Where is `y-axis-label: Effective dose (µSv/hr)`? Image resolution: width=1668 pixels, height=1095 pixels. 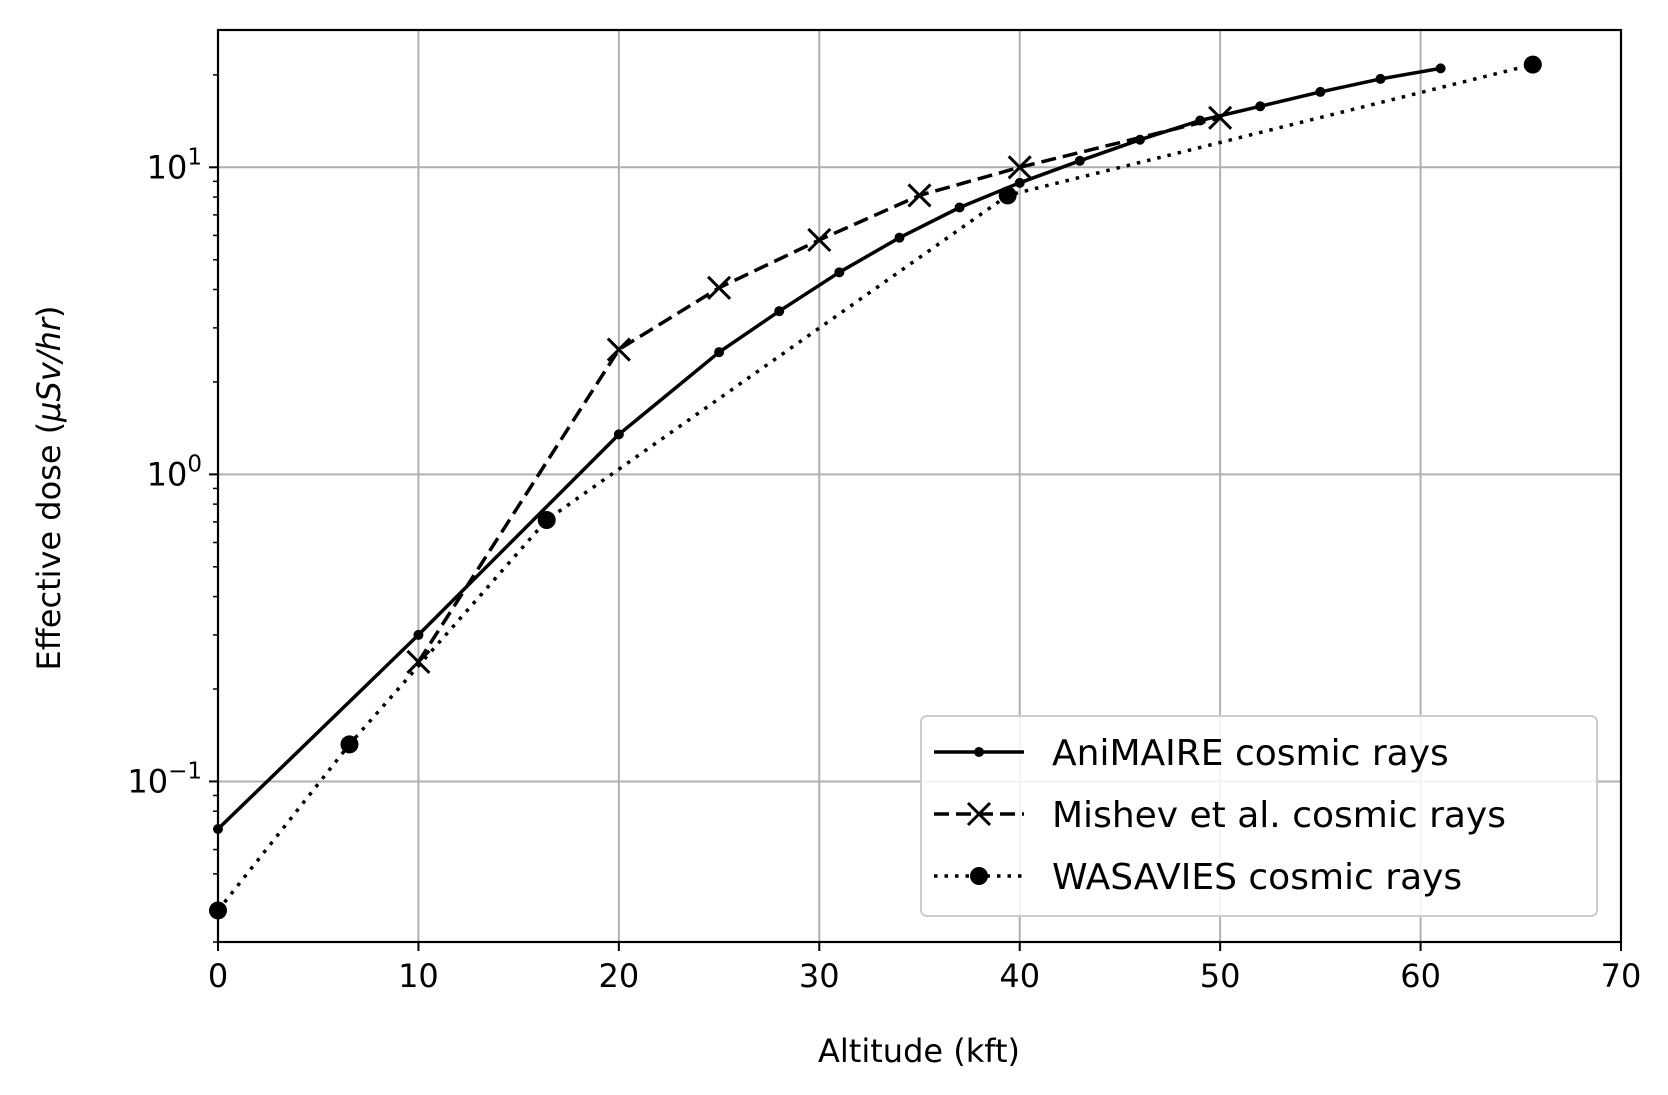 y-axis-label: Effective dose (µSv/hr) is located at coordinates (49, 488).